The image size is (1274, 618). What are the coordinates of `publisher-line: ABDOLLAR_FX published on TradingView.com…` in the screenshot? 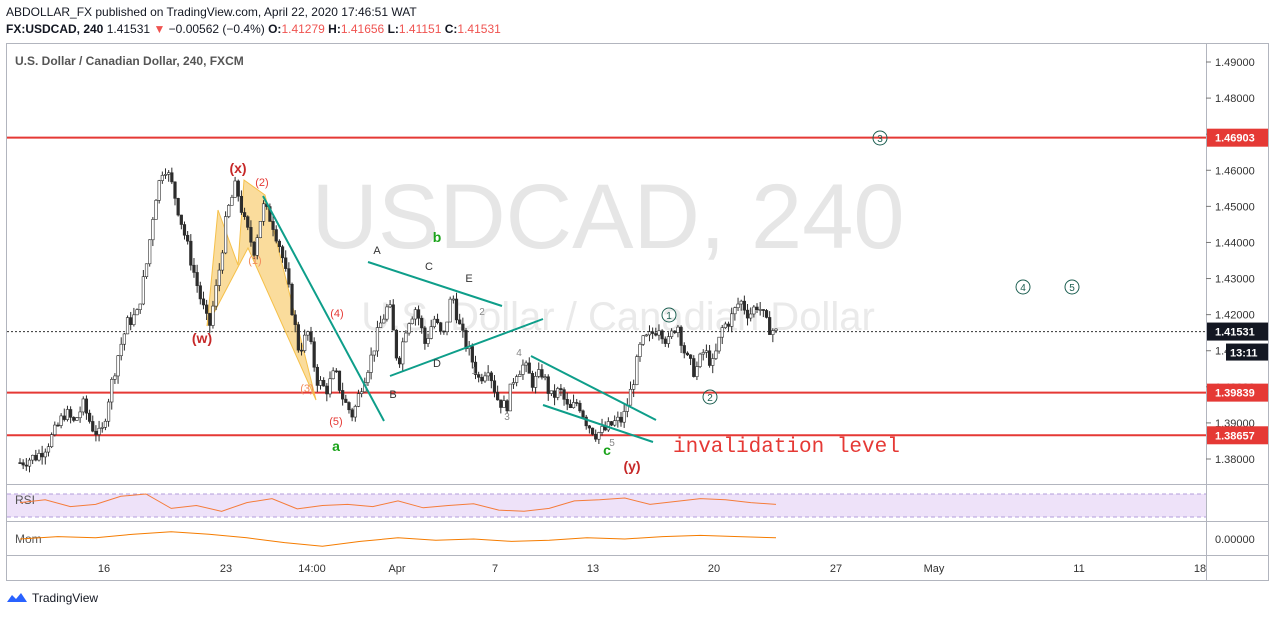 It's located at (211, 12).